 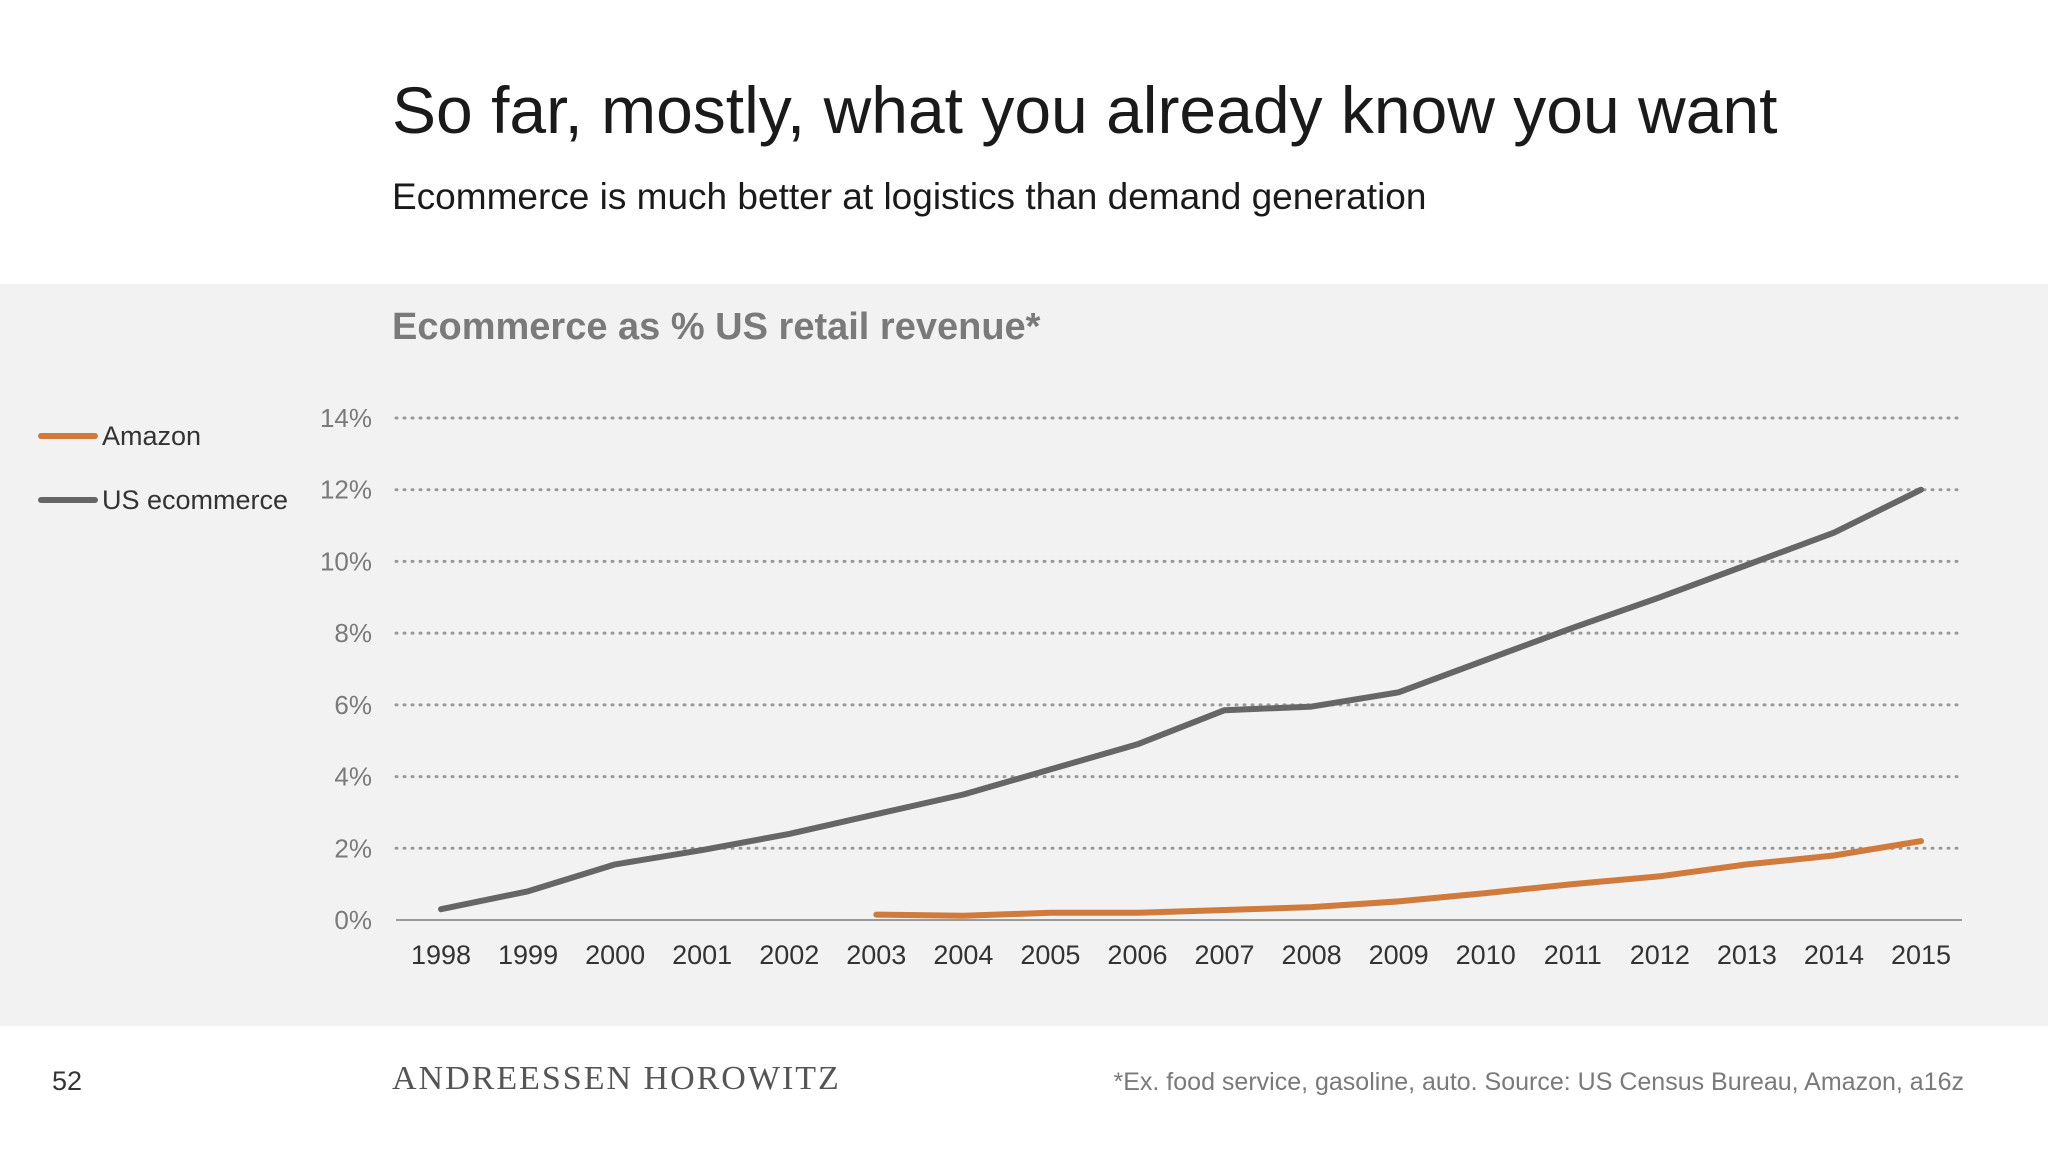 I want to click on x-tick-label: 1998, so click(x=441, y=955).